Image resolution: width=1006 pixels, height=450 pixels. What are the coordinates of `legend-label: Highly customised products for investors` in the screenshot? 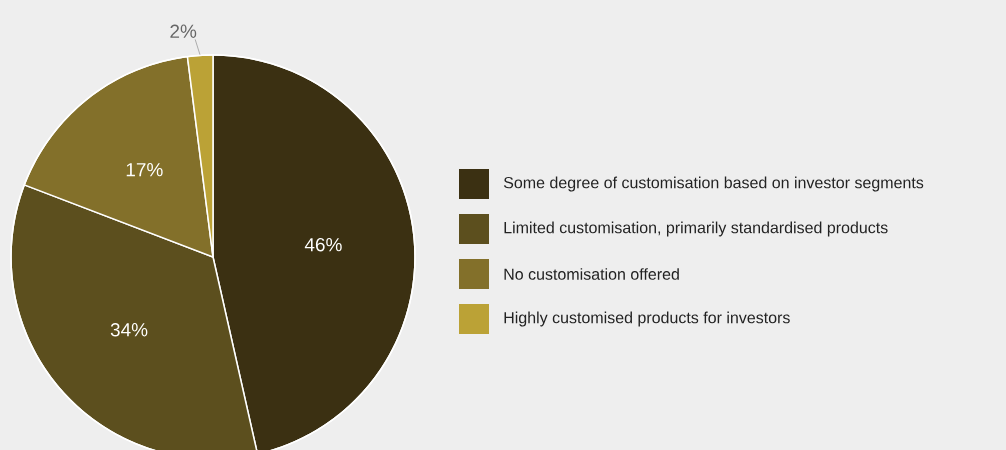 It's located at (647, 319).